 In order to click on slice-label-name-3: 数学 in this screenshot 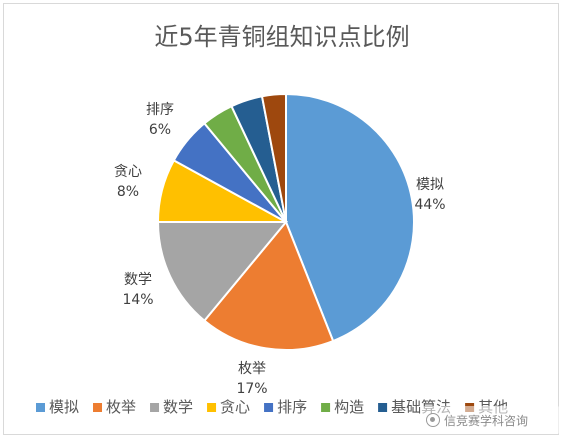, I will do `click(138, 280)`.